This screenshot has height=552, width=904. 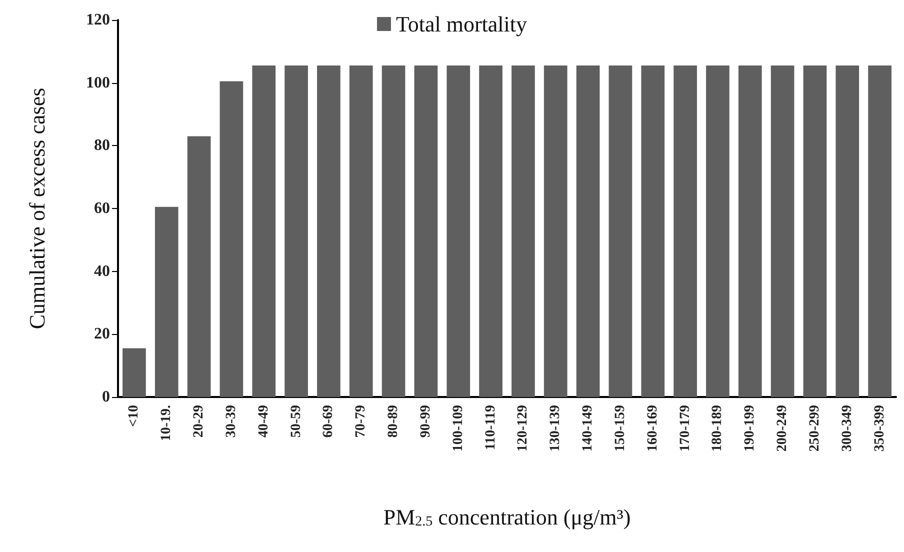 I want to click on x-tick-label: 120-129, so click(x=523, y=428).